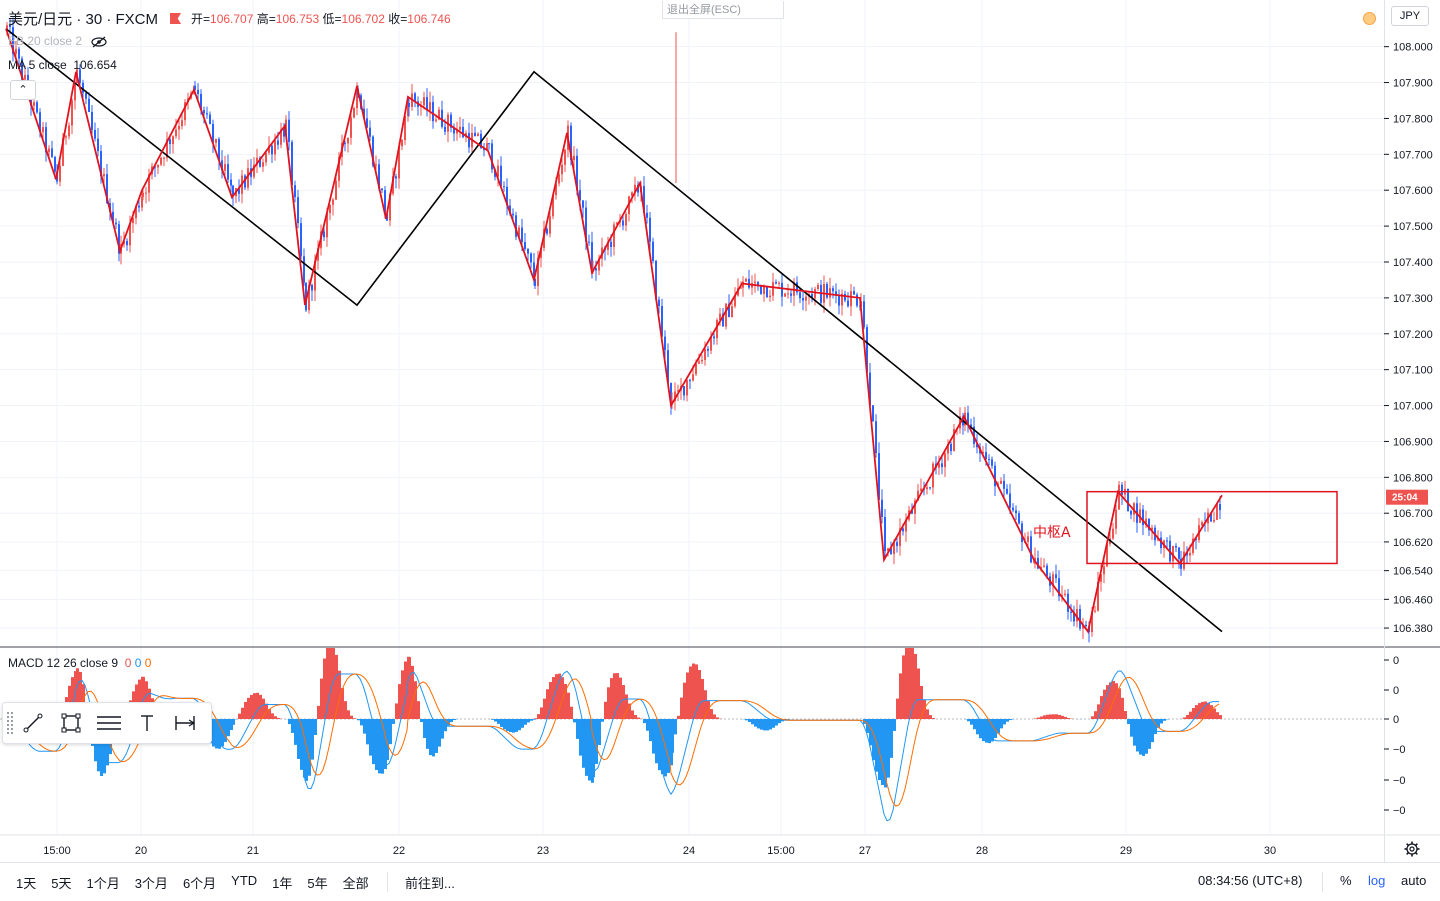 The image size is (1440, 901). What do you see at coordinates (1413, 407) in the screenshot?
I see `price-tick-label: 107.000` at bounding box center [1413, 407].